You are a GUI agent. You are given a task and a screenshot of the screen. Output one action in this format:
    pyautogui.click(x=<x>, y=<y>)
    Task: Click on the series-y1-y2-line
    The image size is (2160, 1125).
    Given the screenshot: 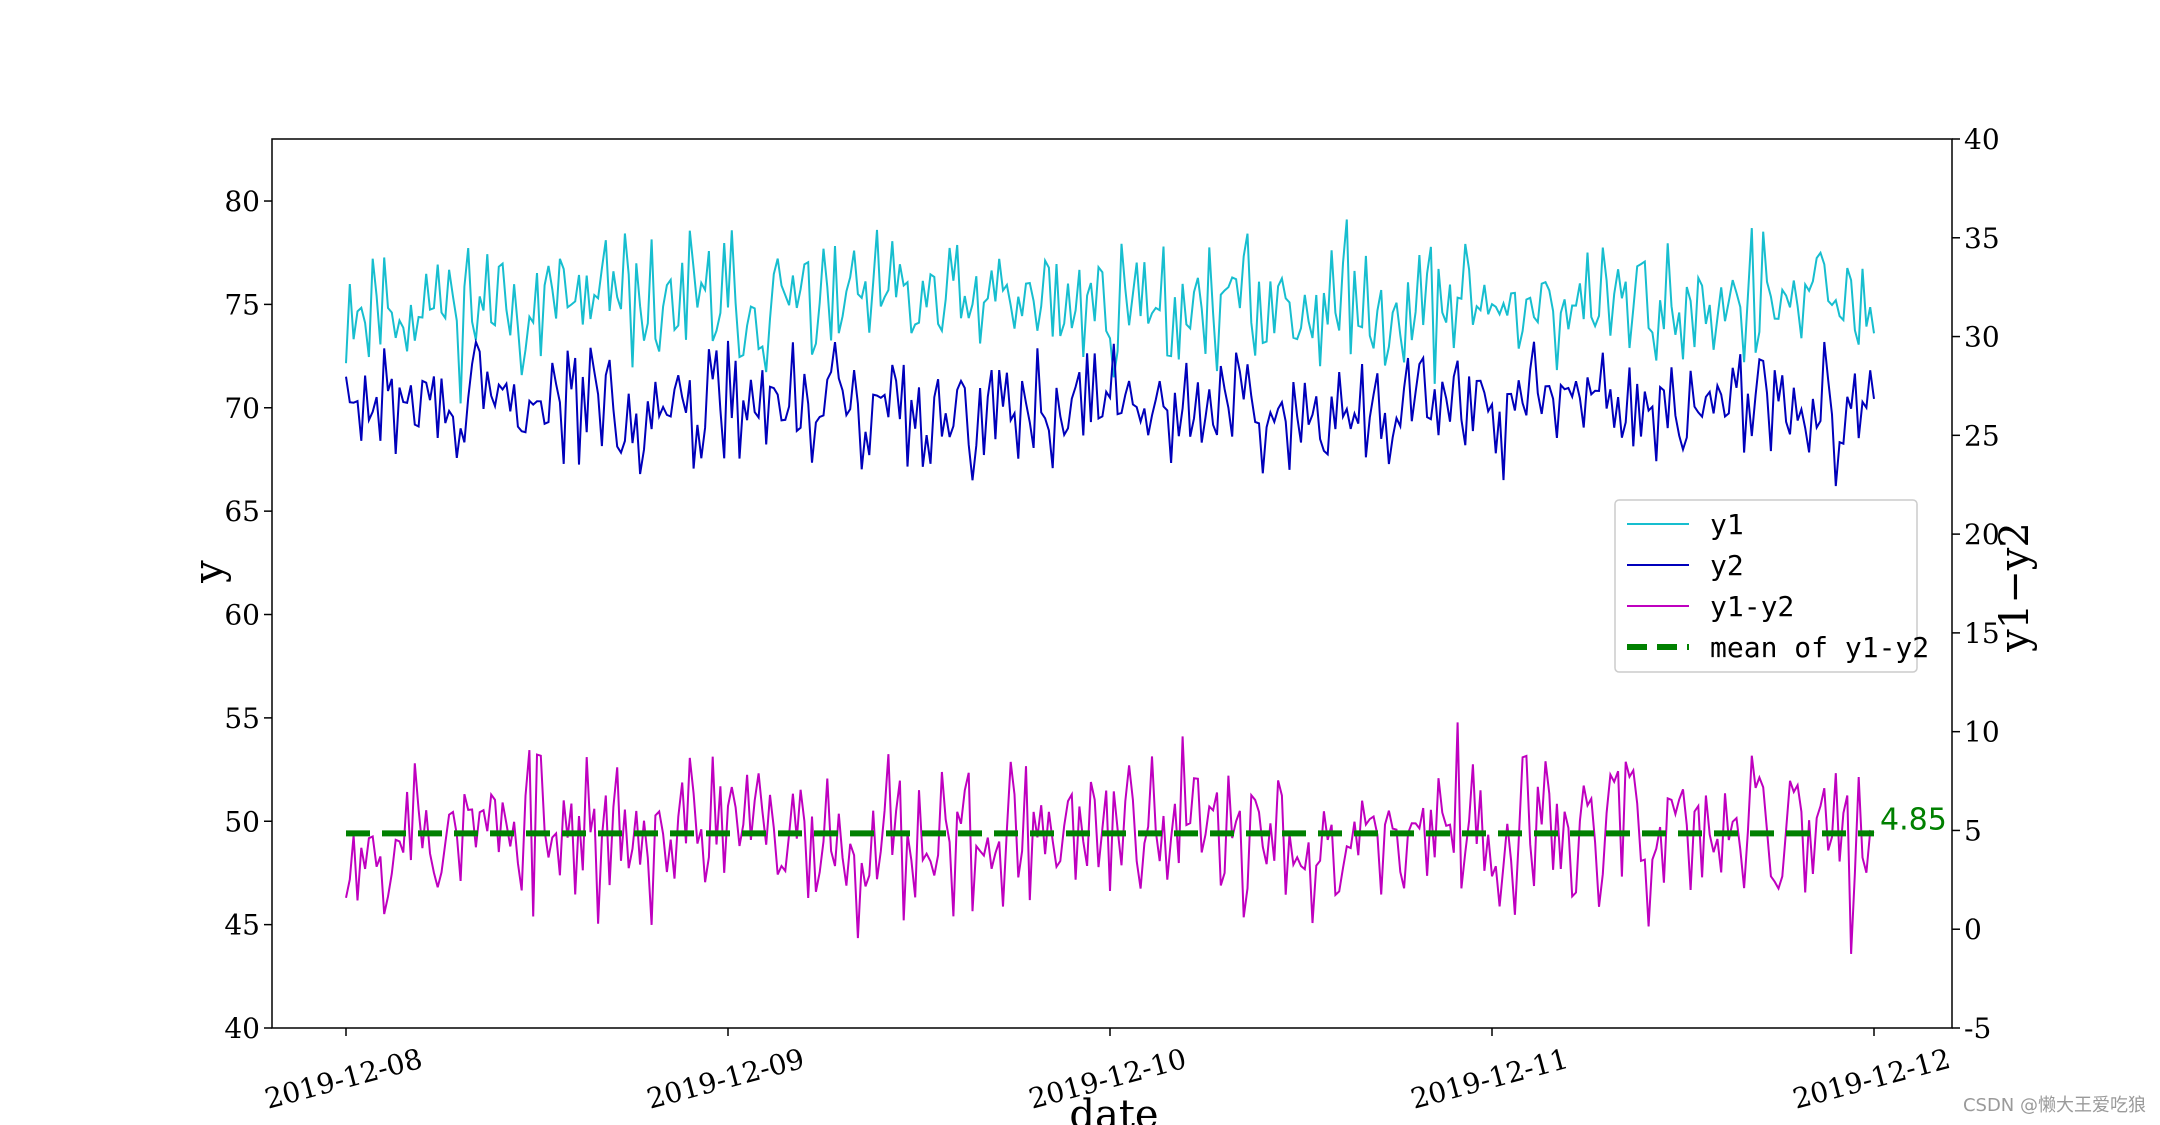 What is the action you would take?
    pyautogui.click(x=1110, y=838)
    